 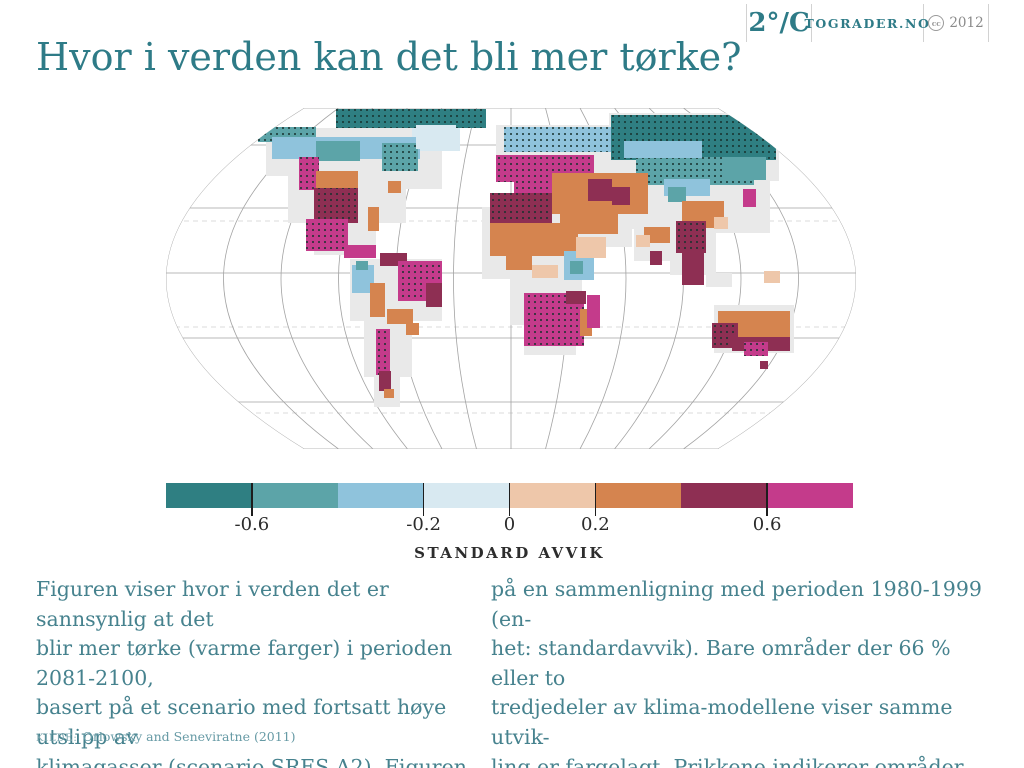 What do you see at coordinates (423, 524) in the screenshot?
I see `legend-tick-label: -0.2` at bounding box center [423, 524].